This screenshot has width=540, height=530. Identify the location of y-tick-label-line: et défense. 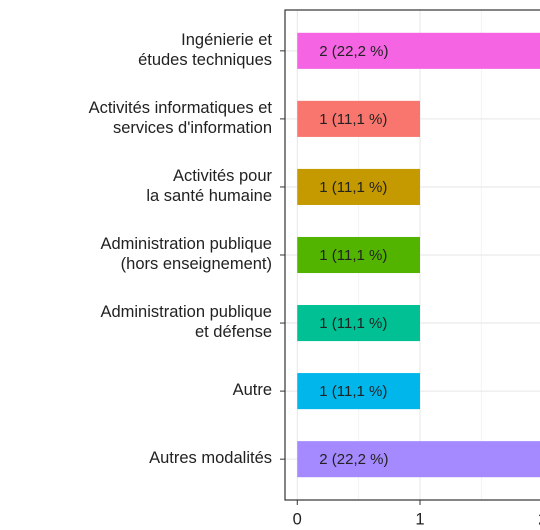
(233, 332).